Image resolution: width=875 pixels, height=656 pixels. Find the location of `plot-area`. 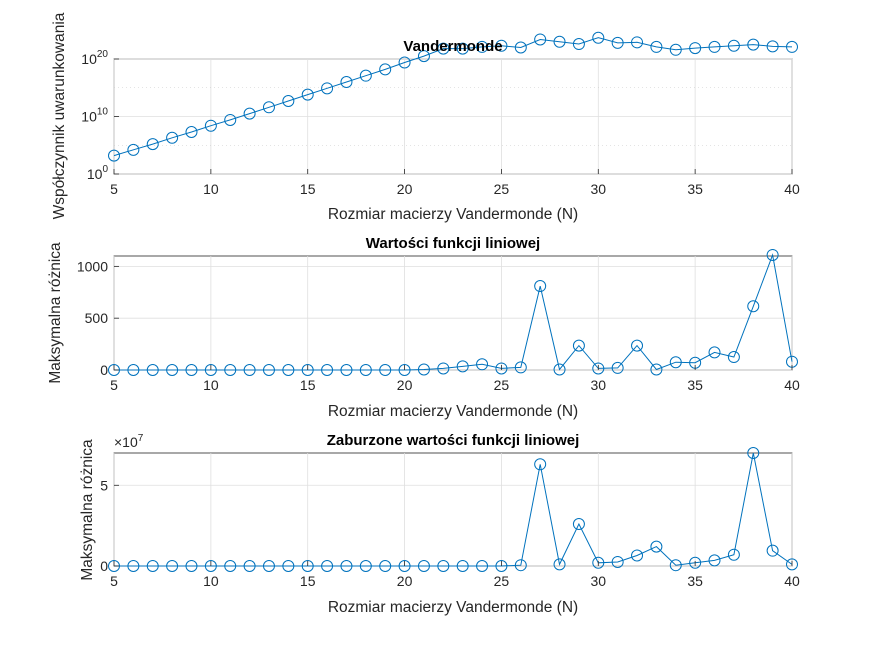

plot-area is located at coordinates (453, 509).